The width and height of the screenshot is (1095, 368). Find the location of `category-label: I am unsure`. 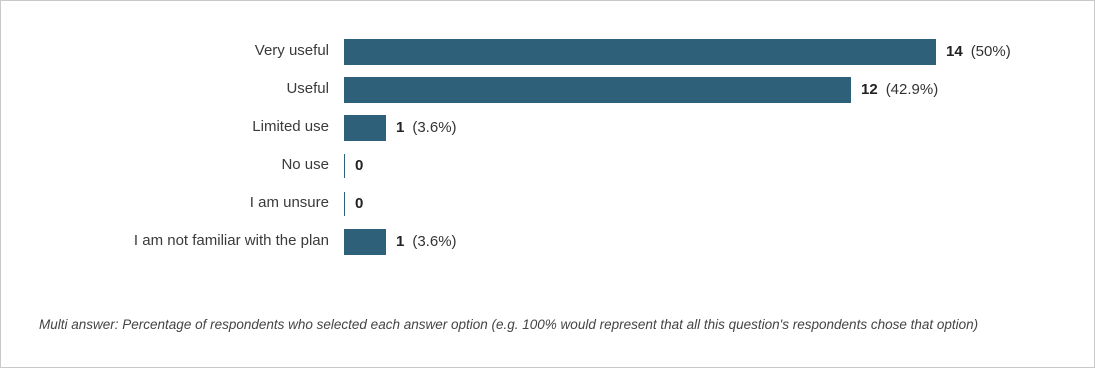

category-label: I am unsure is located at coordinates (289, 202).